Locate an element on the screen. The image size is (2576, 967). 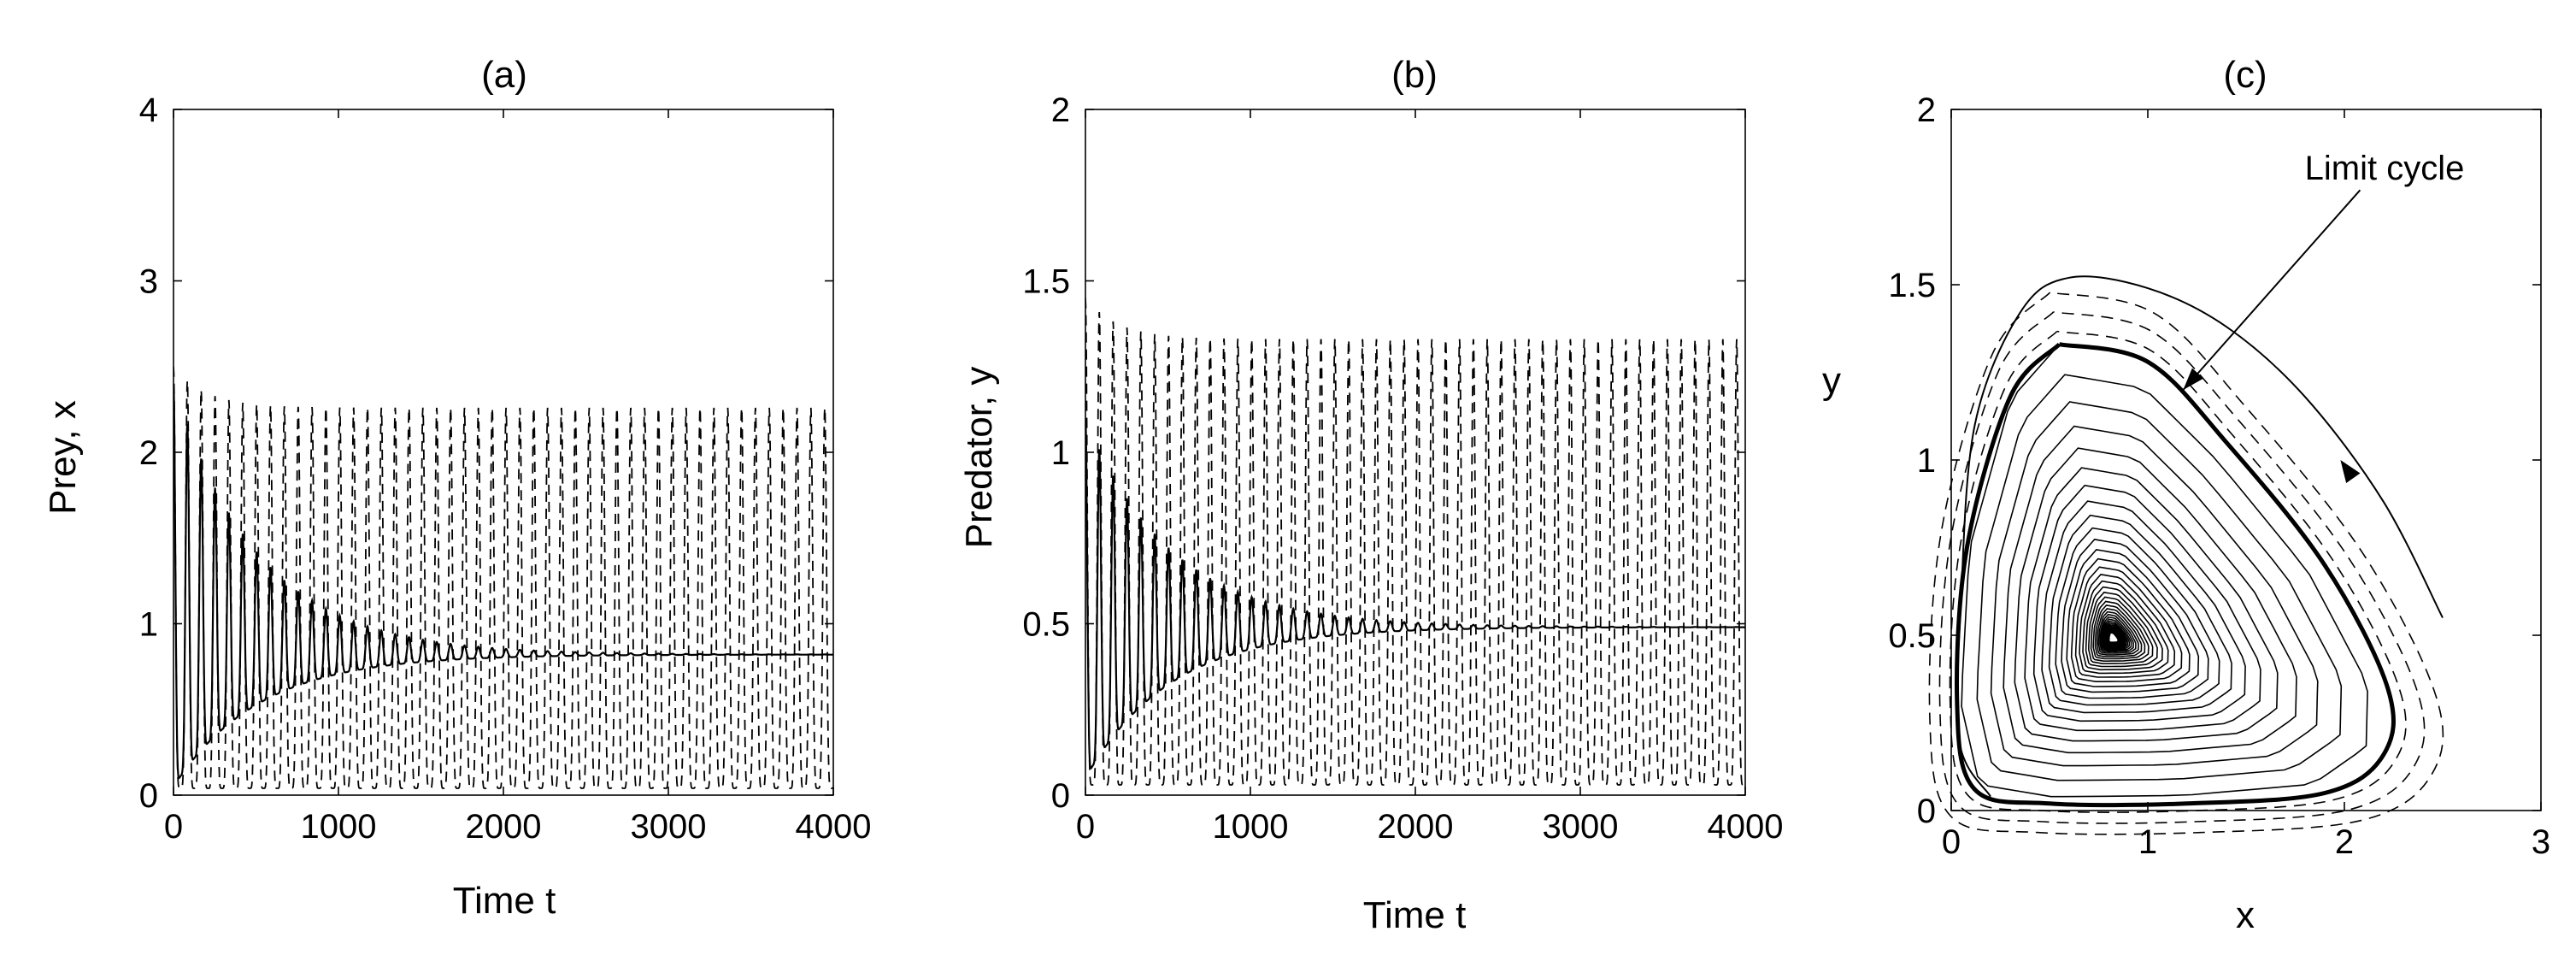
y-tick-label: 3 is located at coordinates (148, 282).